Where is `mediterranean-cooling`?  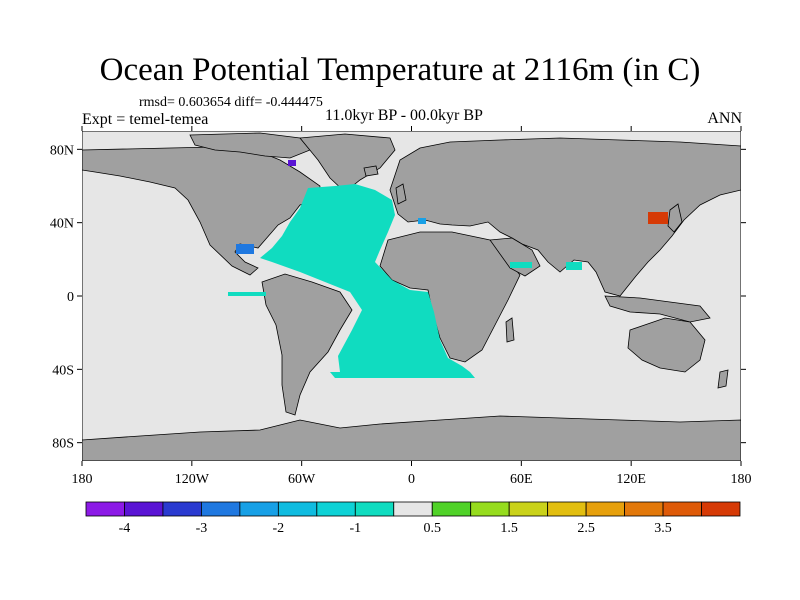 mediterranean-cooling is located at coordinates (422, 221).